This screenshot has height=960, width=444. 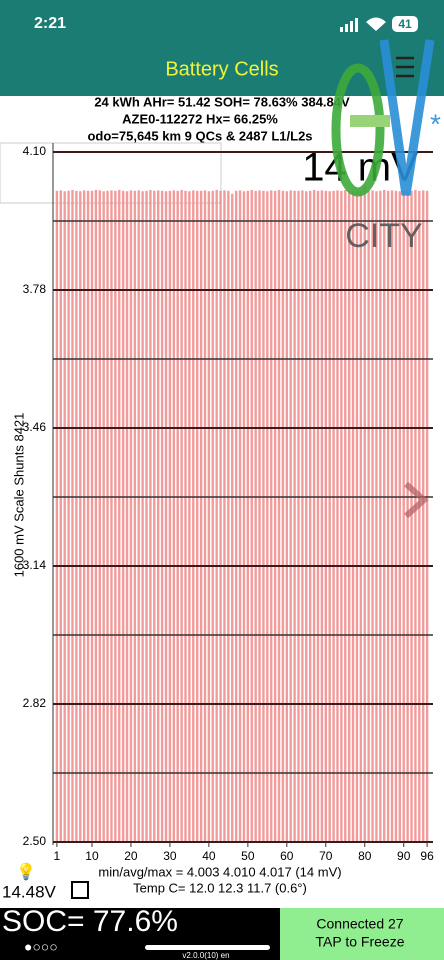 I want to click on x-tick-label: 1, so click(x=57, y=856).